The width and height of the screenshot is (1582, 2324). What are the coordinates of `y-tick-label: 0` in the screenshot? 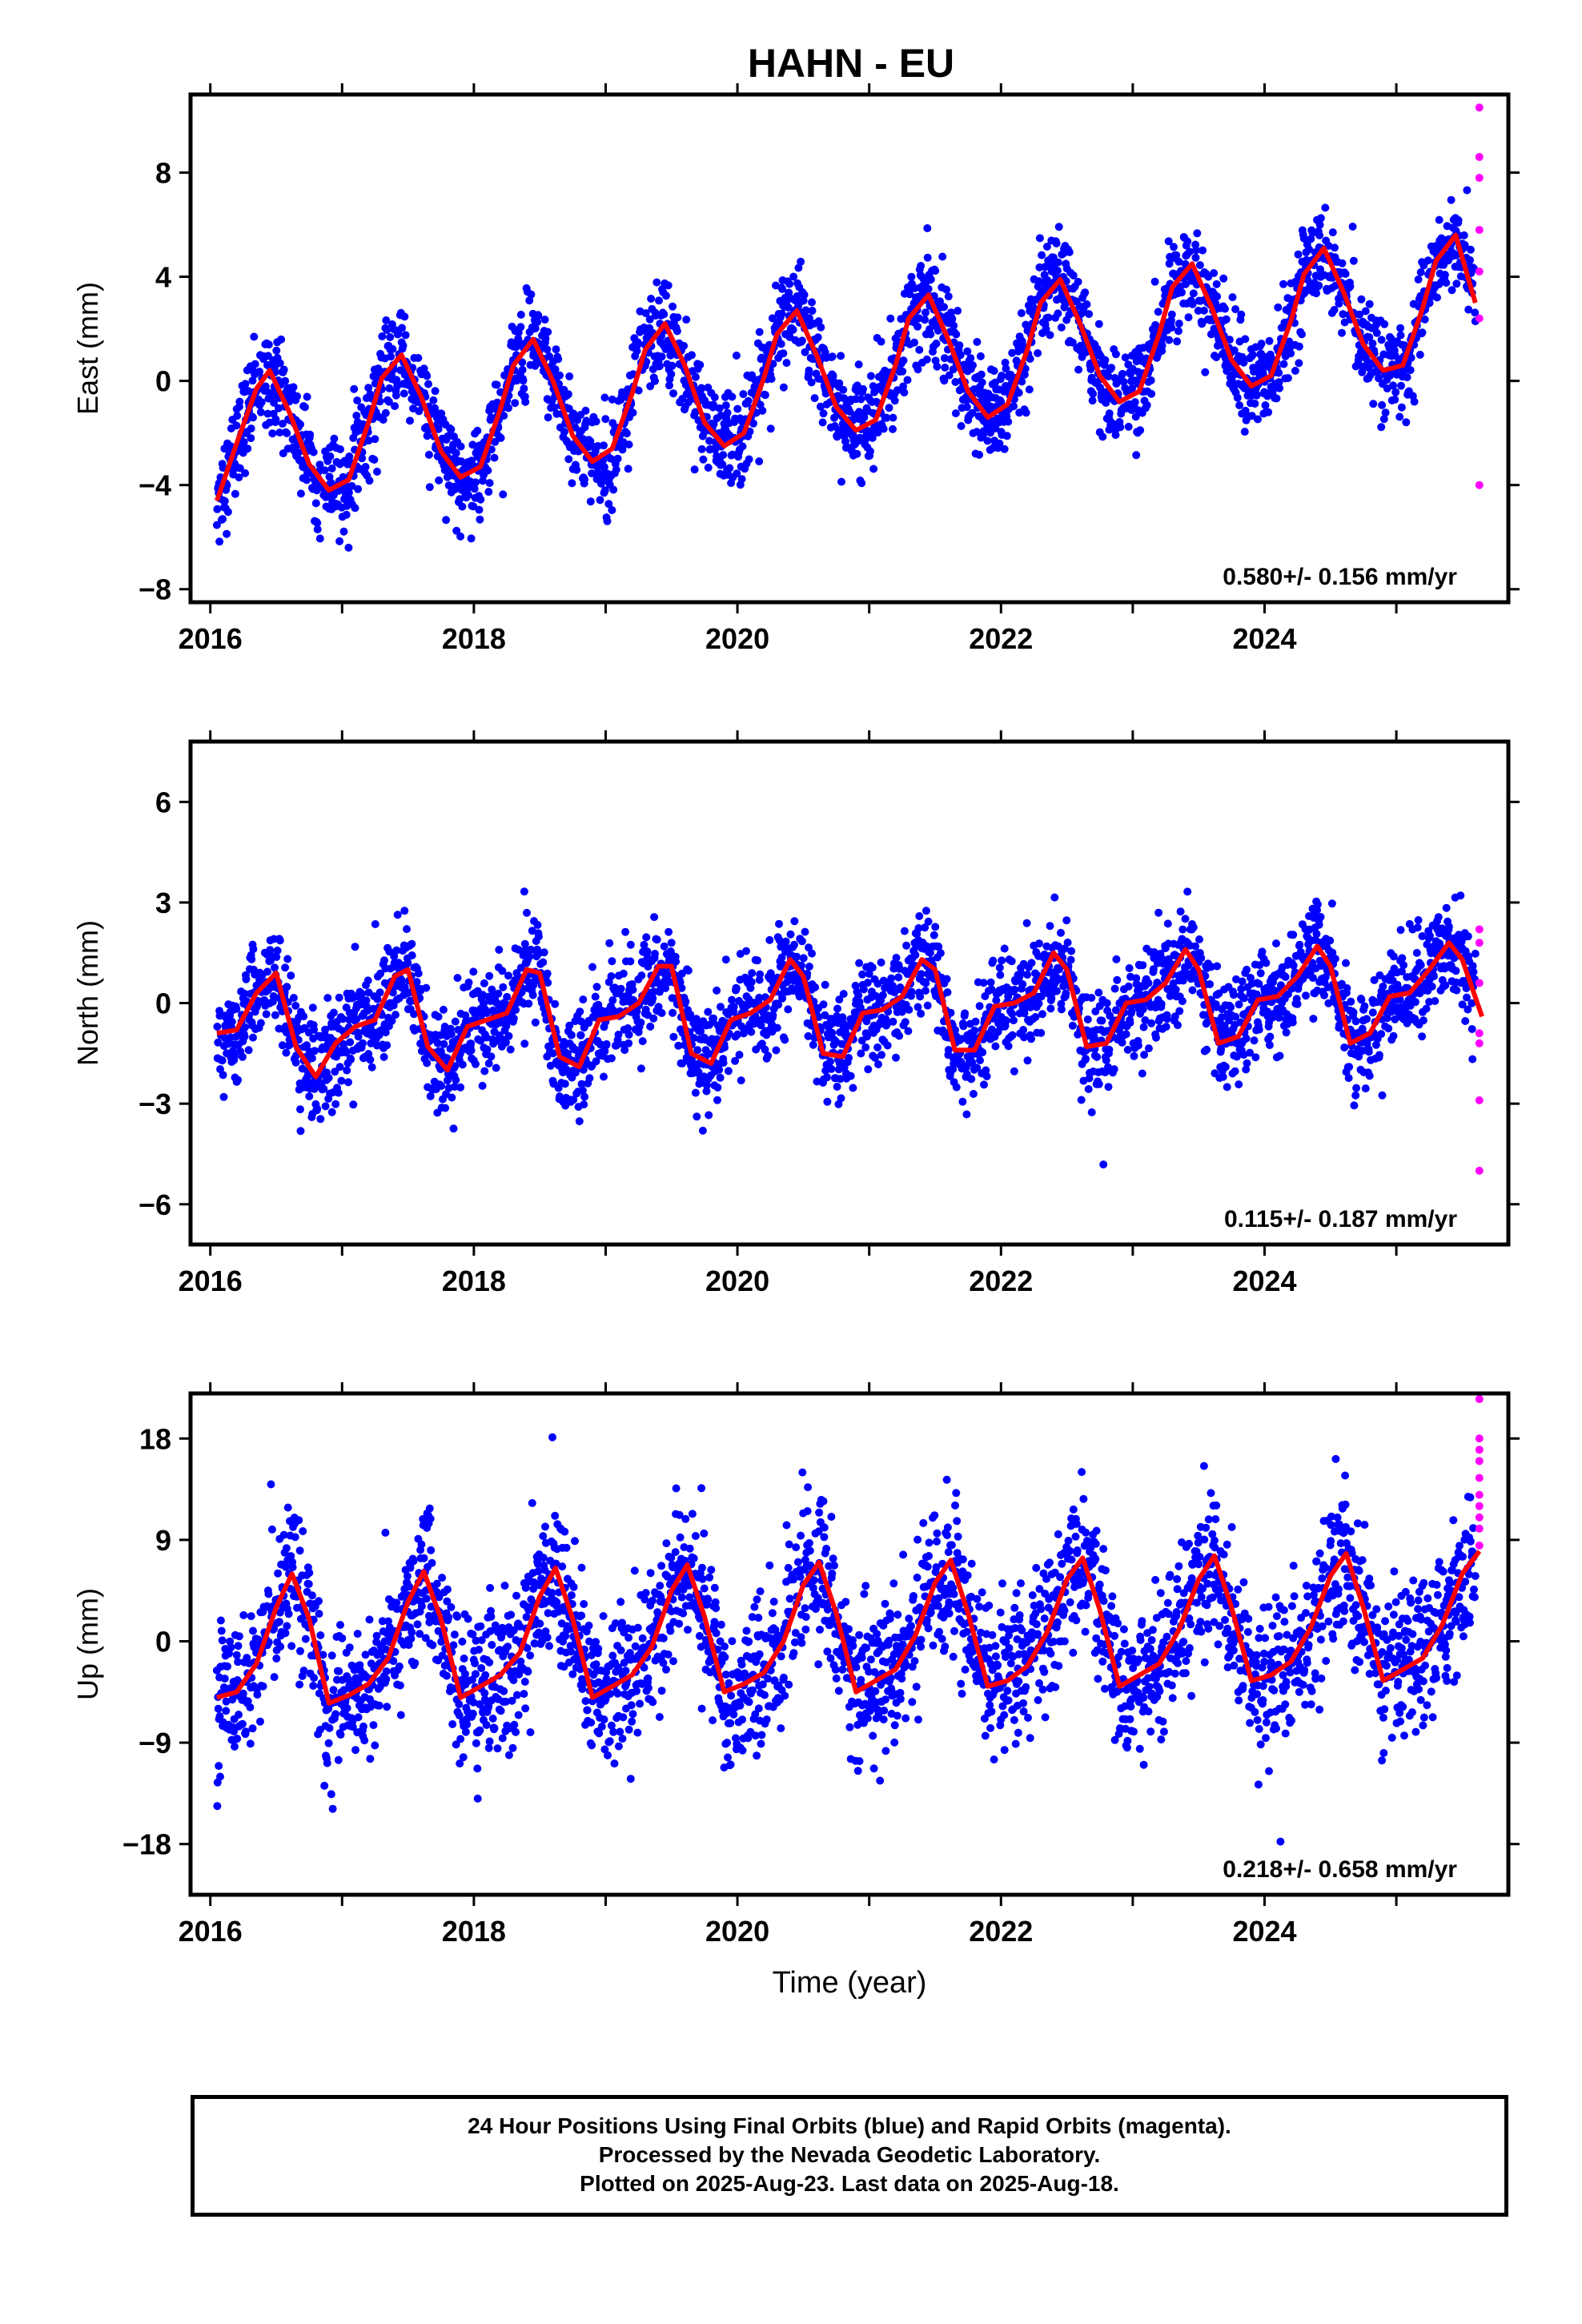 It's located at (163, 381).